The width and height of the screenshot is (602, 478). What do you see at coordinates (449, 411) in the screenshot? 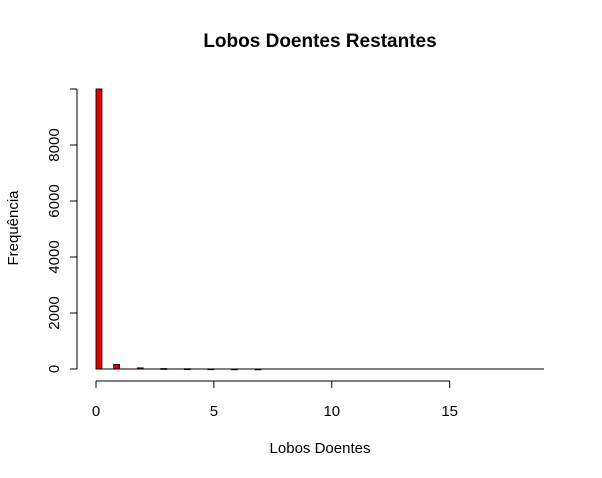
I see `x-tick-label-15: 15` at bounding box center [449, 411].